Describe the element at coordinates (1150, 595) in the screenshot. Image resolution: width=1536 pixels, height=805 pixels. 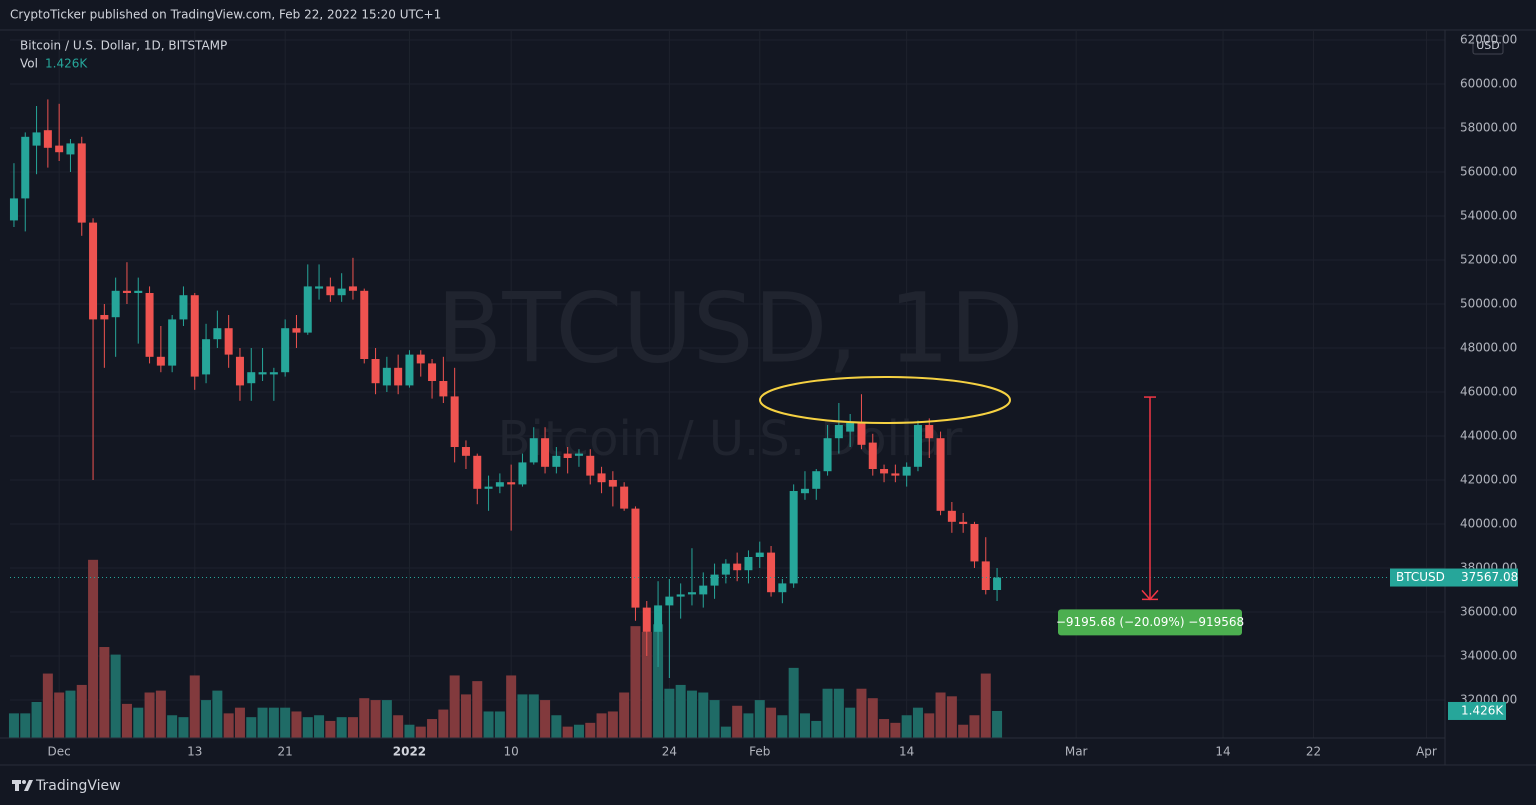
I see `measure-arrowhead` at that location.